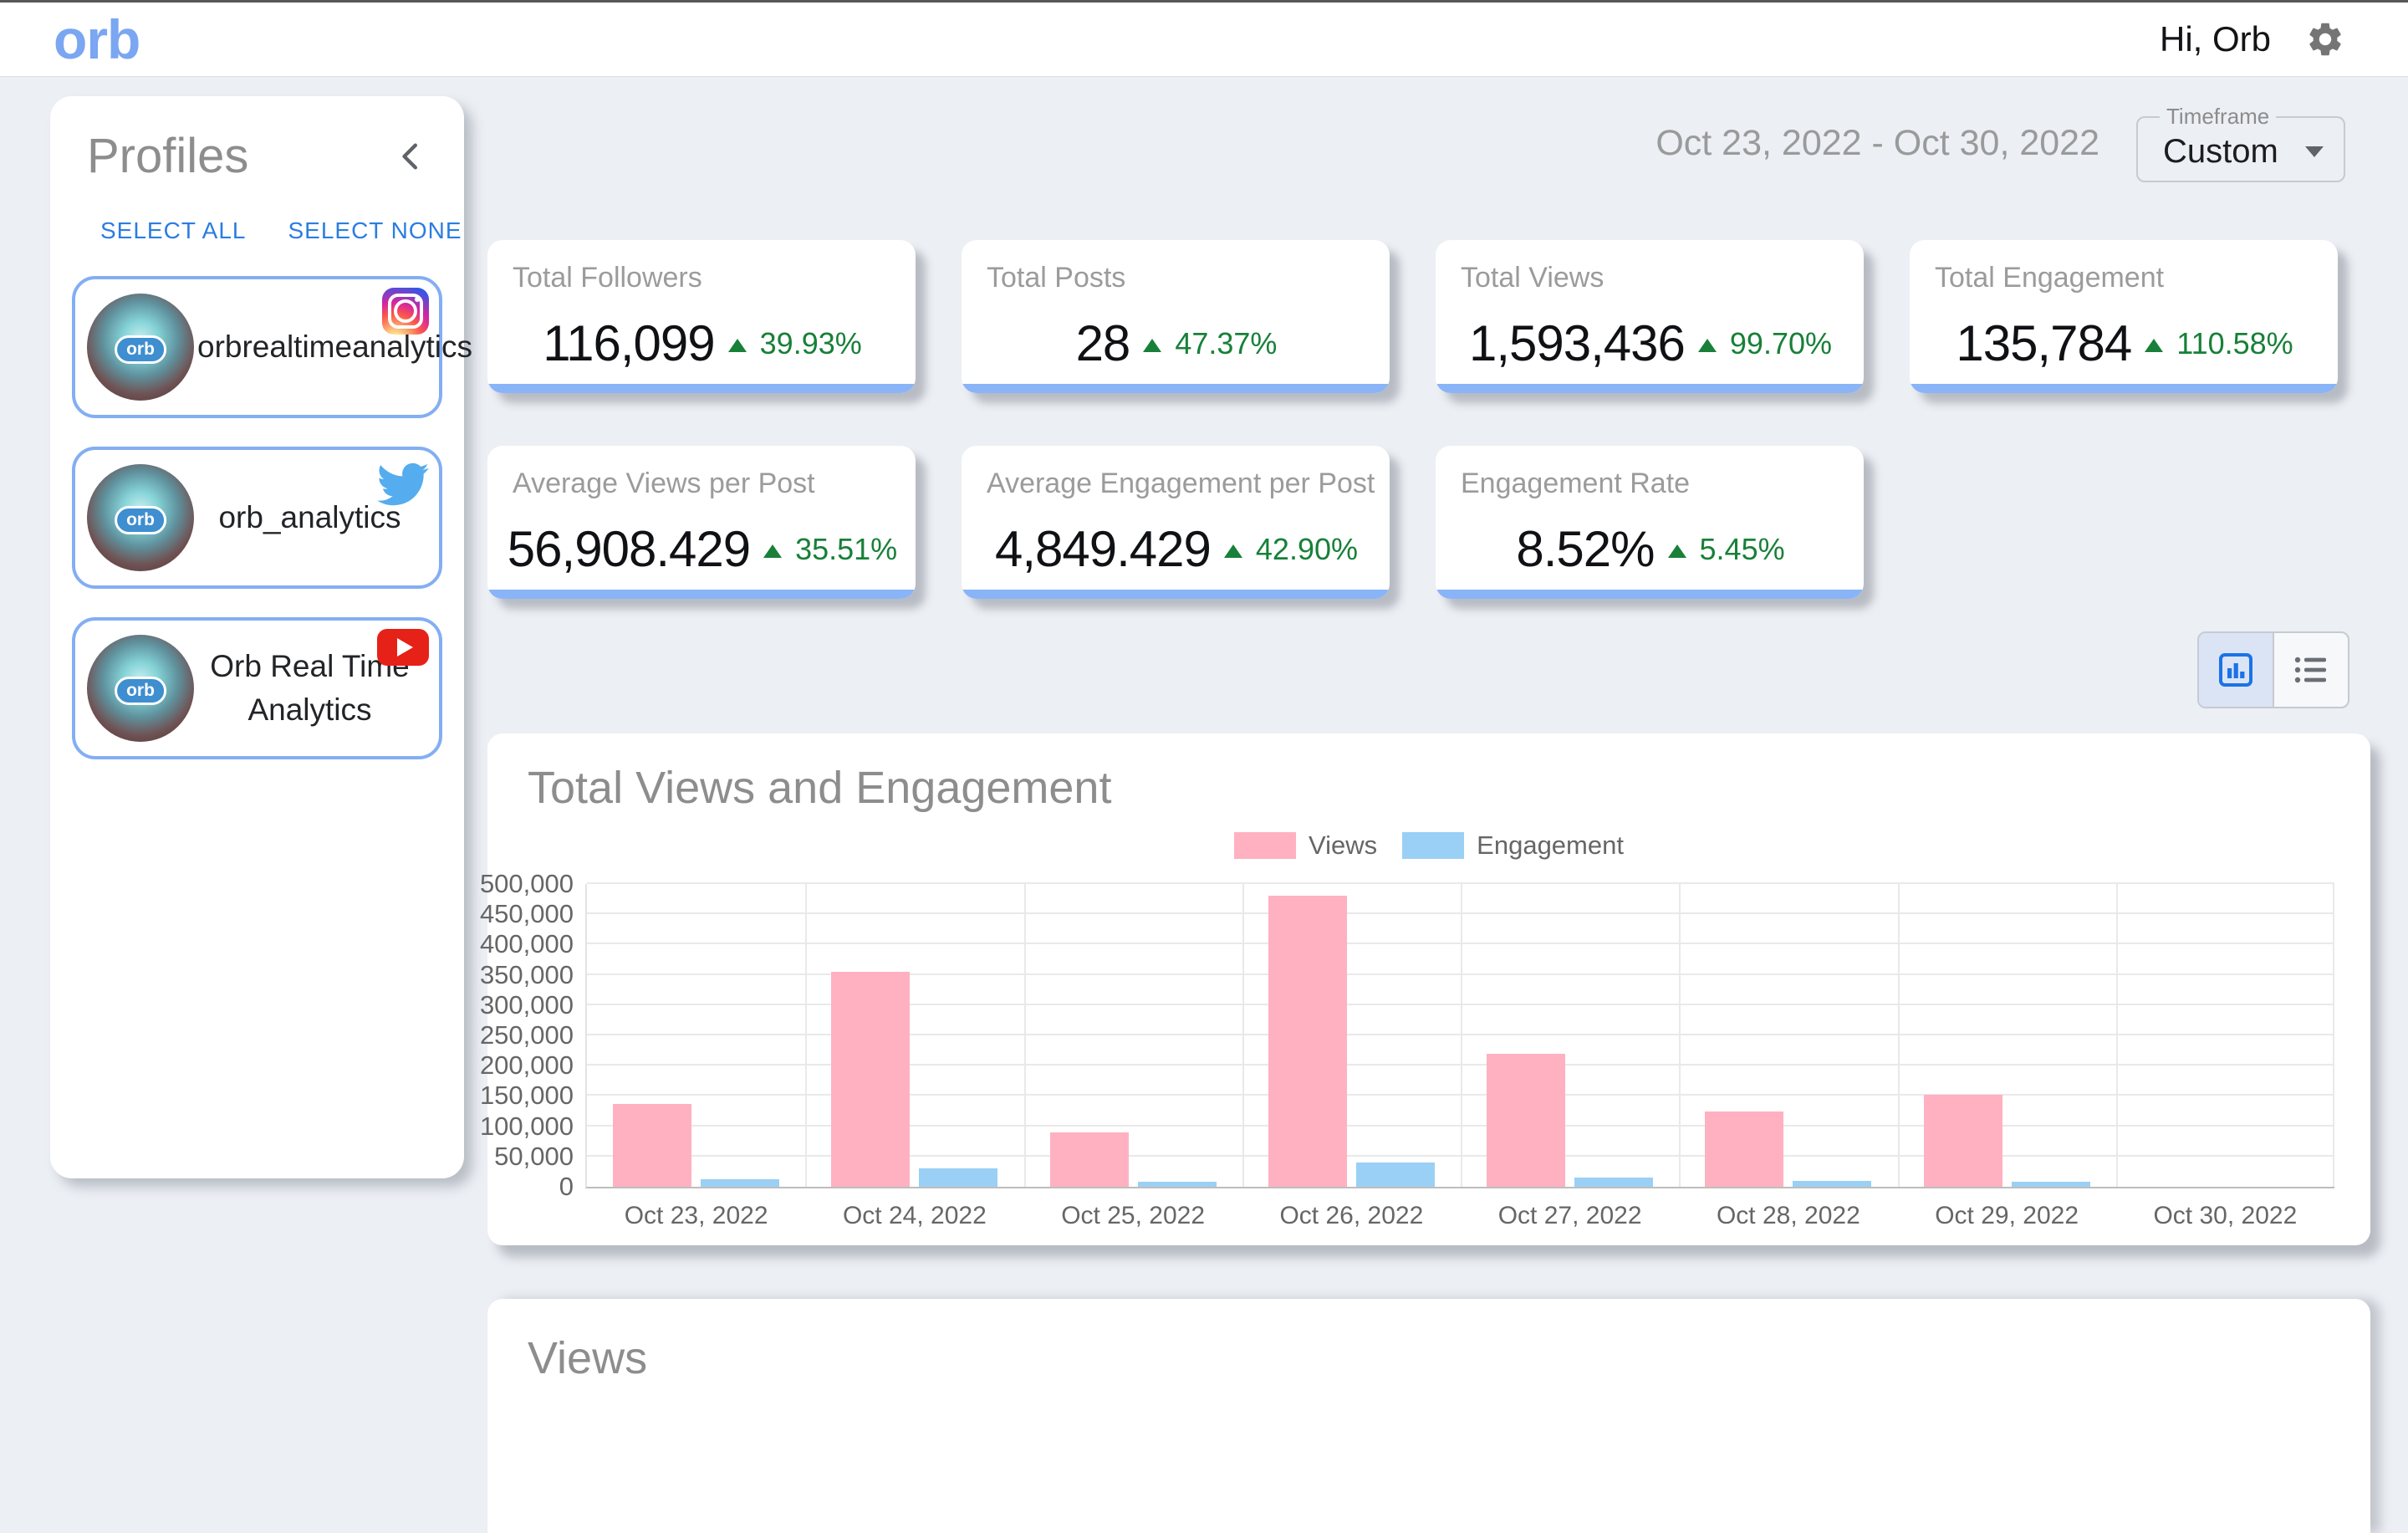 This screenshot has width=2408, height=1533. What do you see at coordinates (629, 549) in the screenshot?
I see `stat-value: 56,908.429` at bounding box center [629, 549].